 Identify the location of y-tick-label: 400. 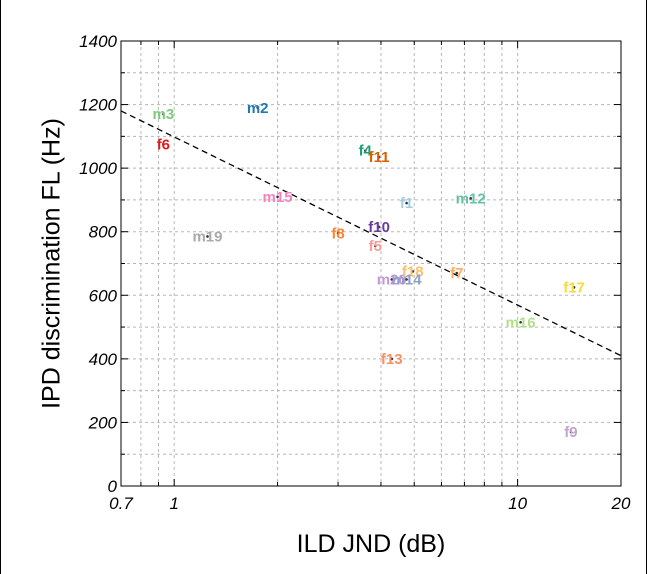
(103, 359).